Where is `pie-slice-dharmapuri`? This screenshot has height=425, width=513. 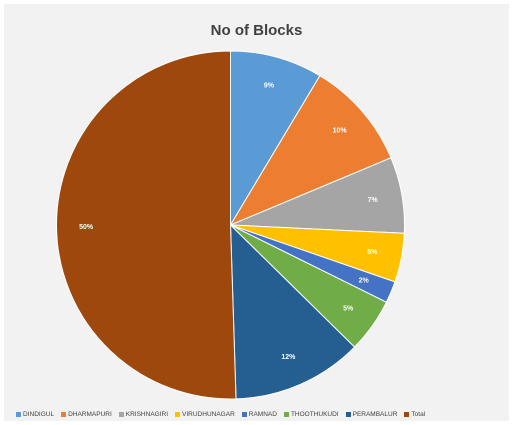 pie-slice-dharmapuri is located at coordinates (310, 151).